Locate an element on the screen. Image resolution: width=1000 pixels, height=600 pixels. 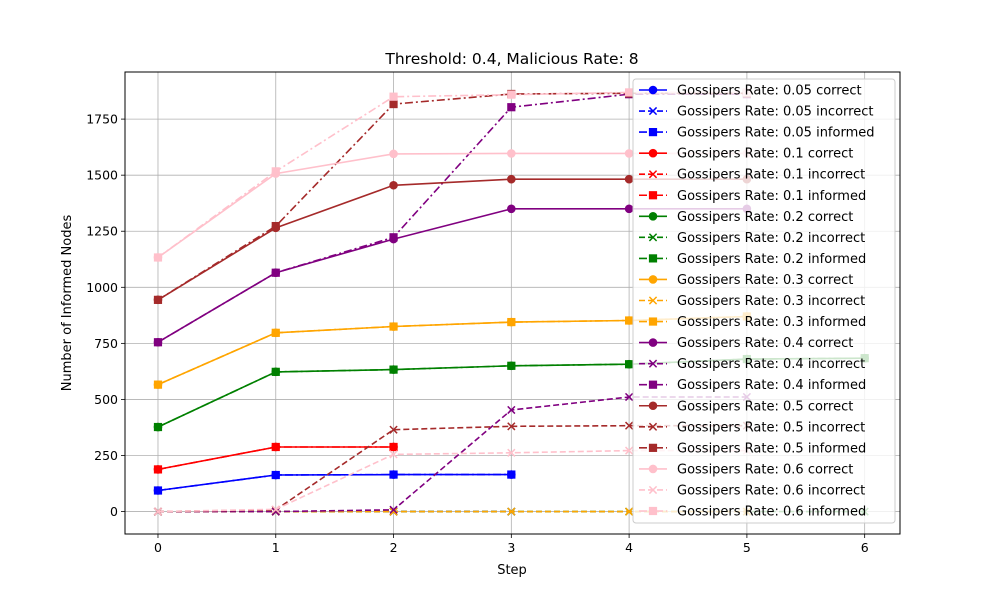
legend-item: Gossipers Rate: 0.3 incorrect is located at coordinates (752, 301).